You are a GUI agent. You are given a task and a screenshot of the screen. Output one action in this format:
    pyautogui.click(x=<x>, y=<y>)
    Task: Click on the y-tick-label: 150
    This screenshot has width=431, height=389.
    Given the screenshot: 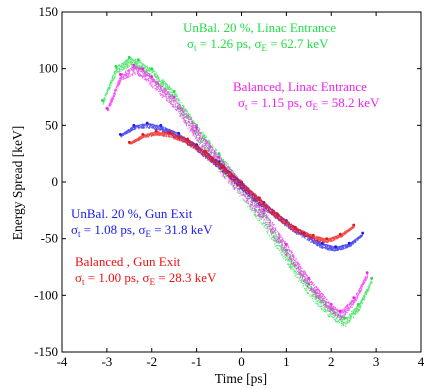 What is the action you would take?
    pyautogui.click(x=49, y=11)
    